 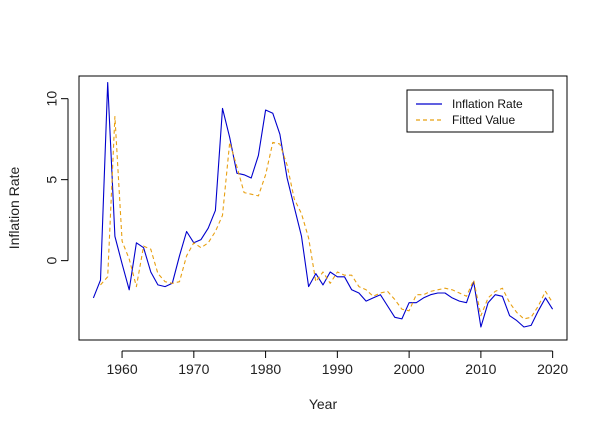 What do you see at coordinates (480, 369) in the screenshot?
I see `x-tick-label: 2010` at bounding box center [480, 369].